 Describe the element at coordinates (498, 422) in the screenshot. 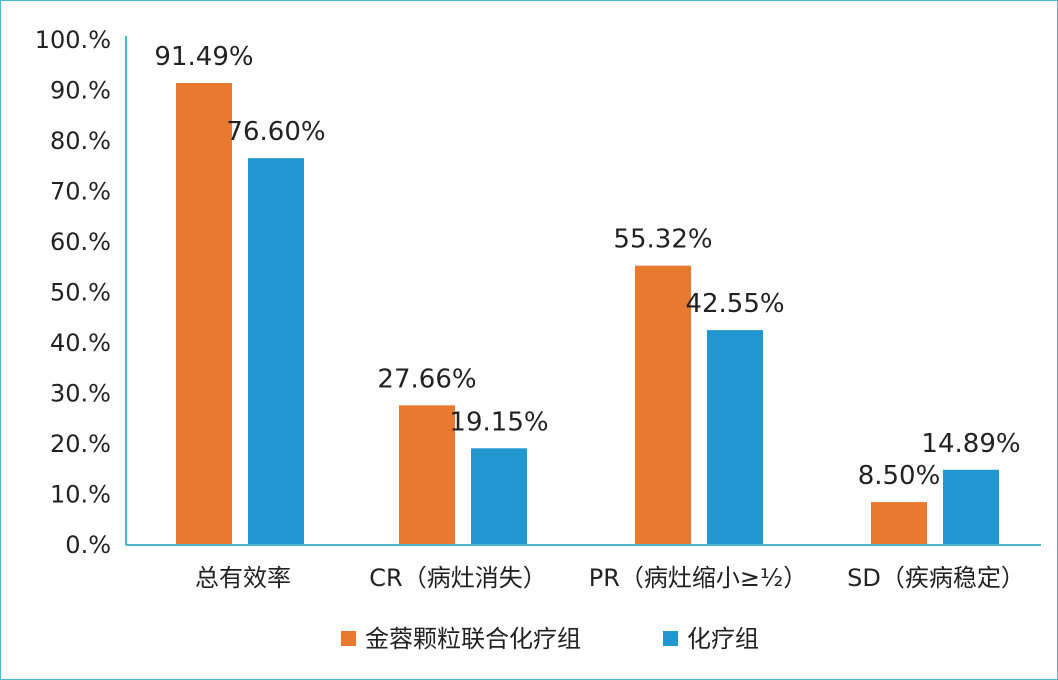

I see `data-label: 19.15%` at that location.